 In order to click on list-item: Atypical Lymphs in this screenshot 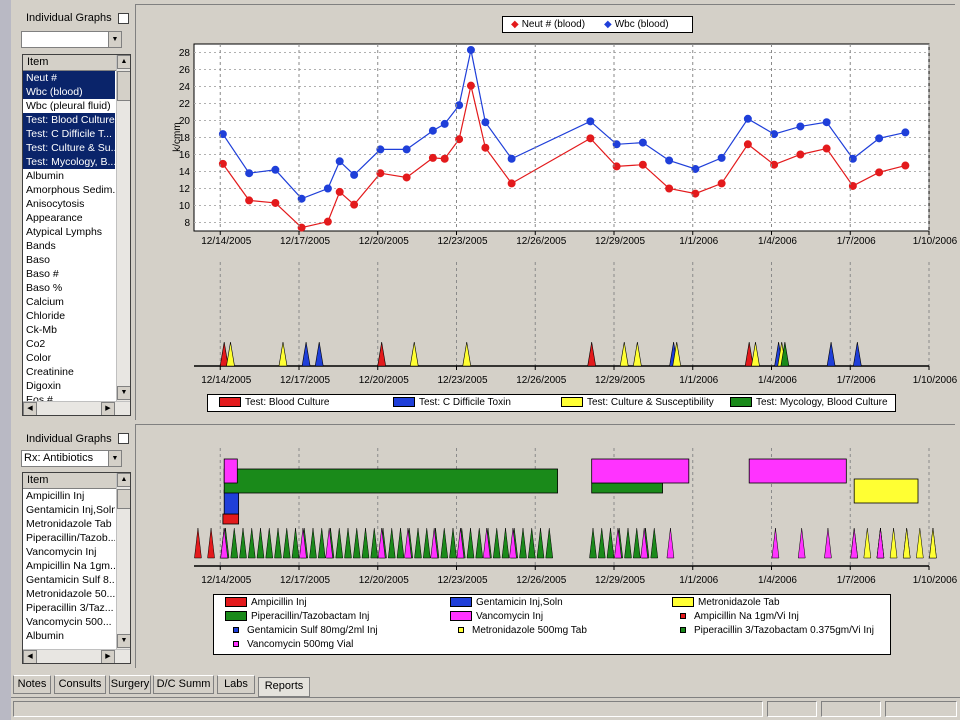, I will do `click(64, 232)`.